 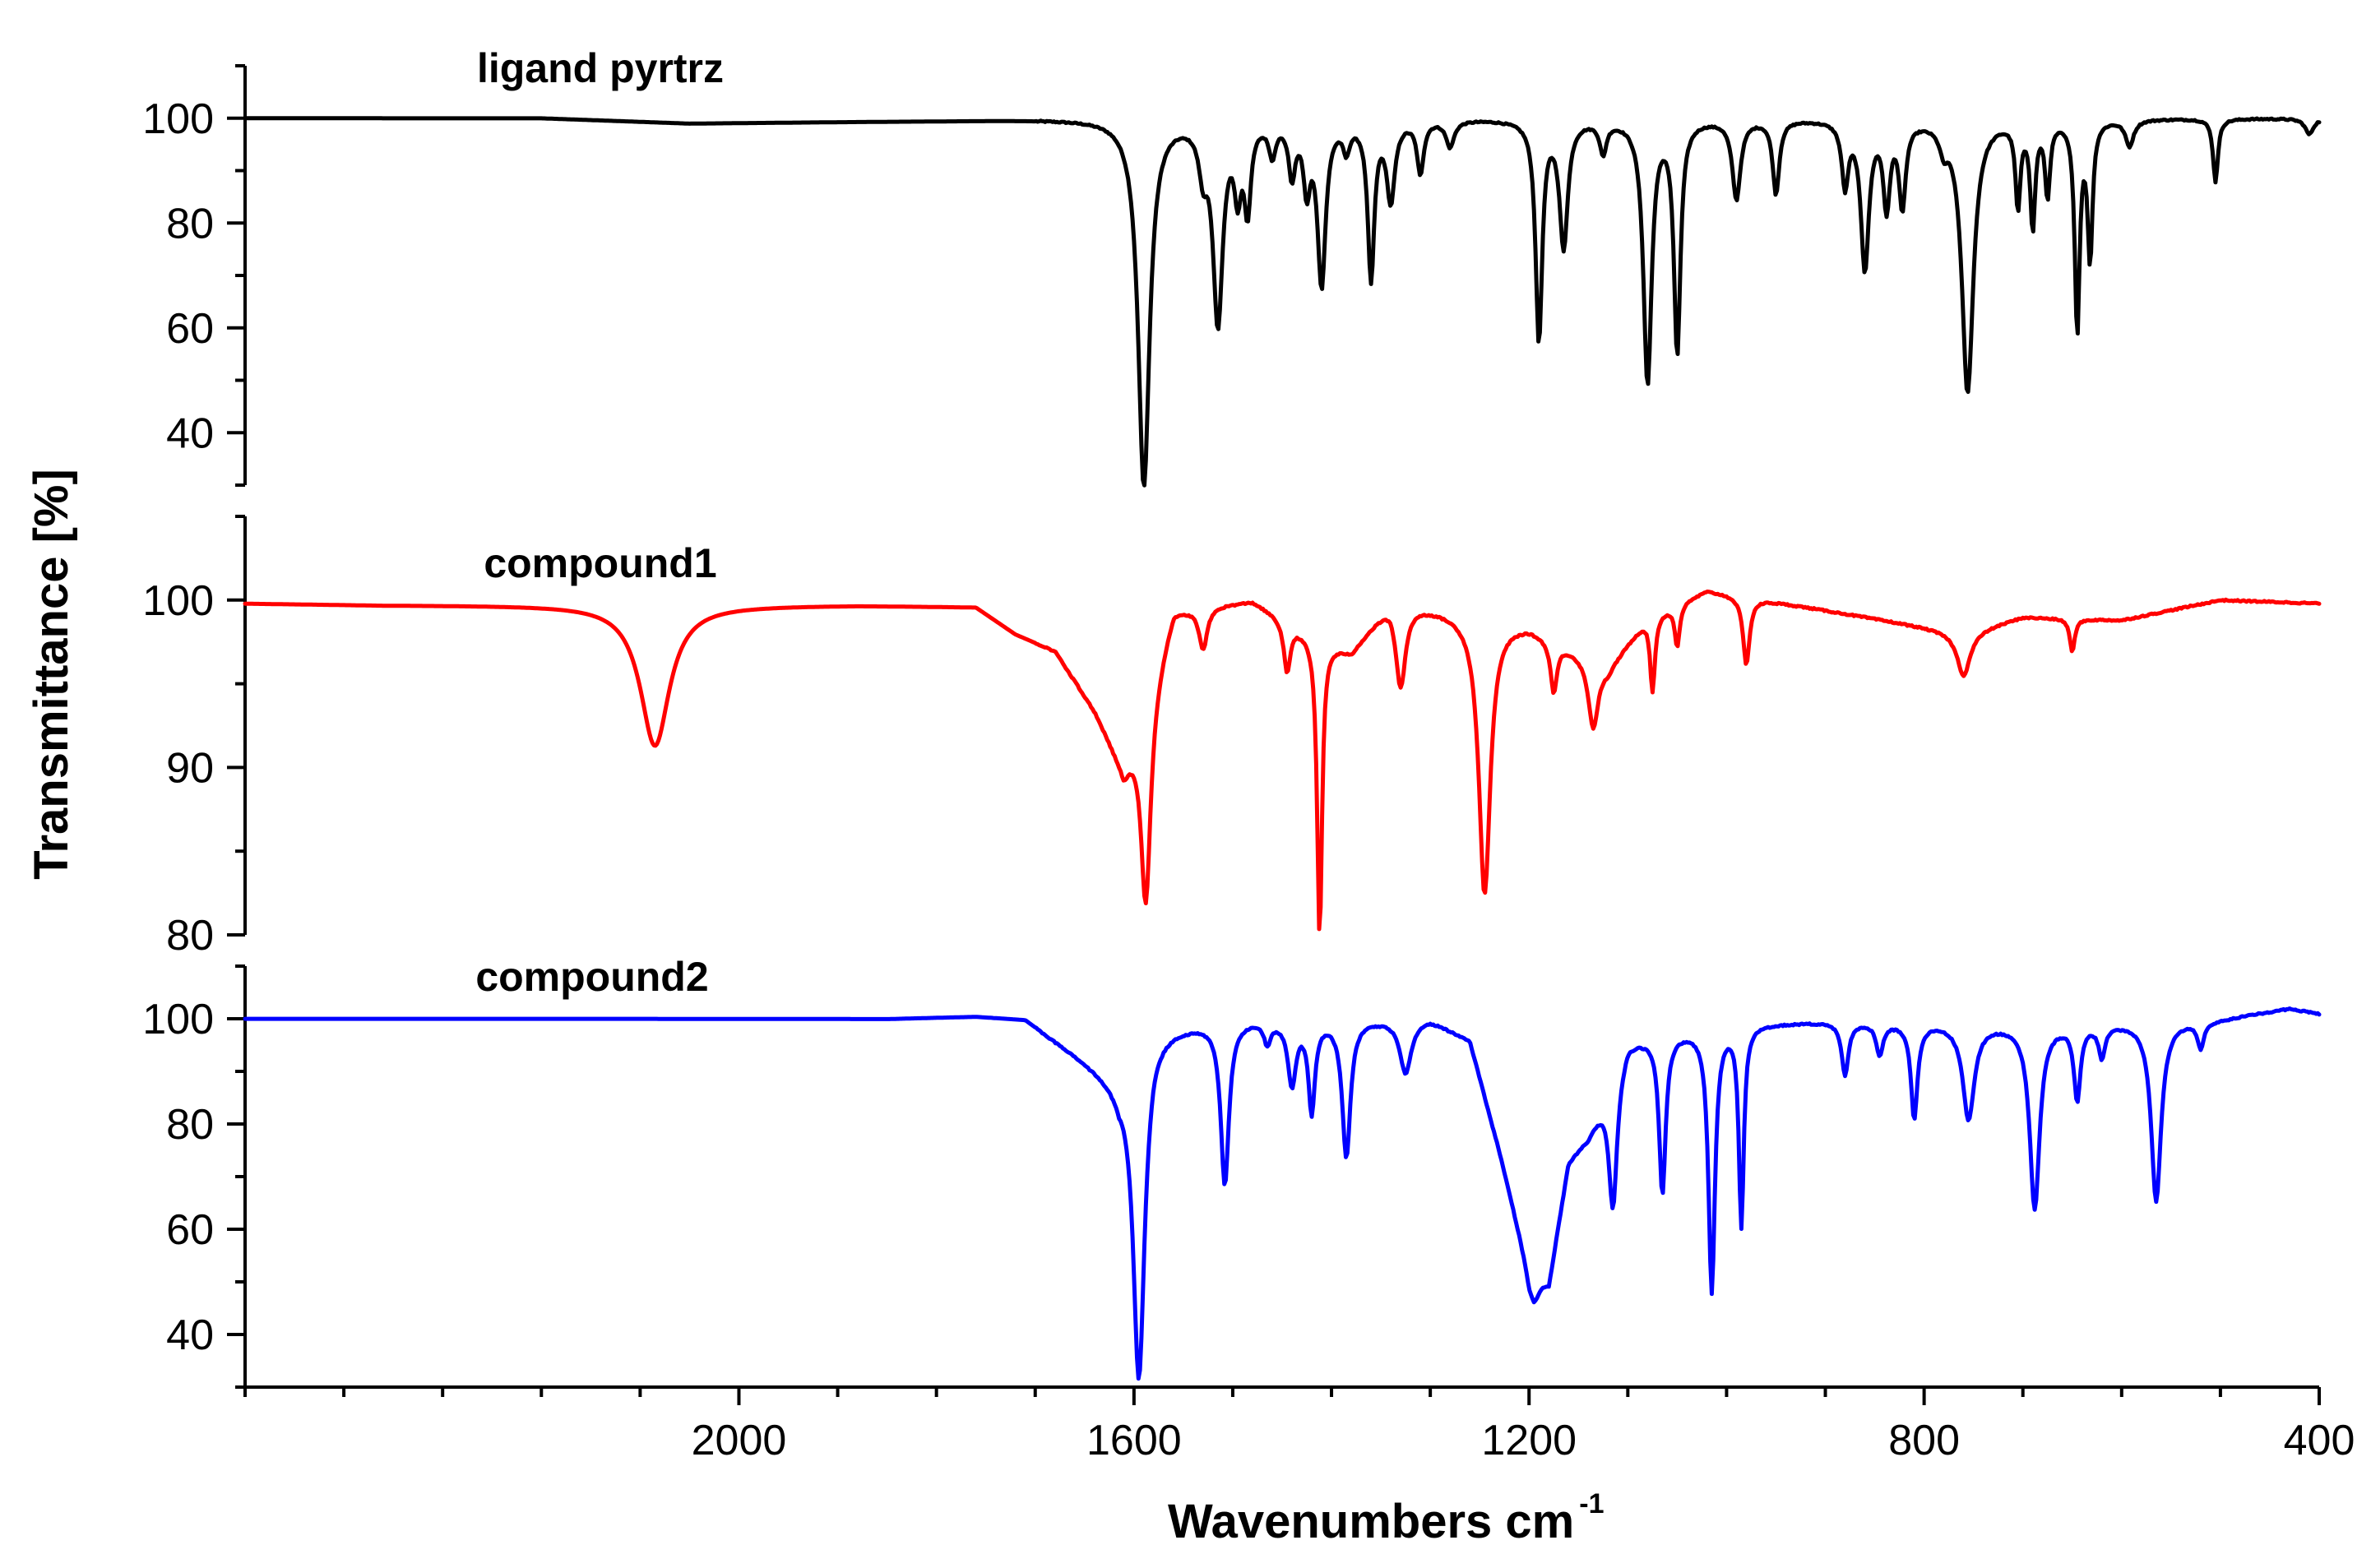 What do you see at coordinates (739, 1440) in the screenshot?
I see `x-tick-label: 2000` at bounding box center [739, 1440].